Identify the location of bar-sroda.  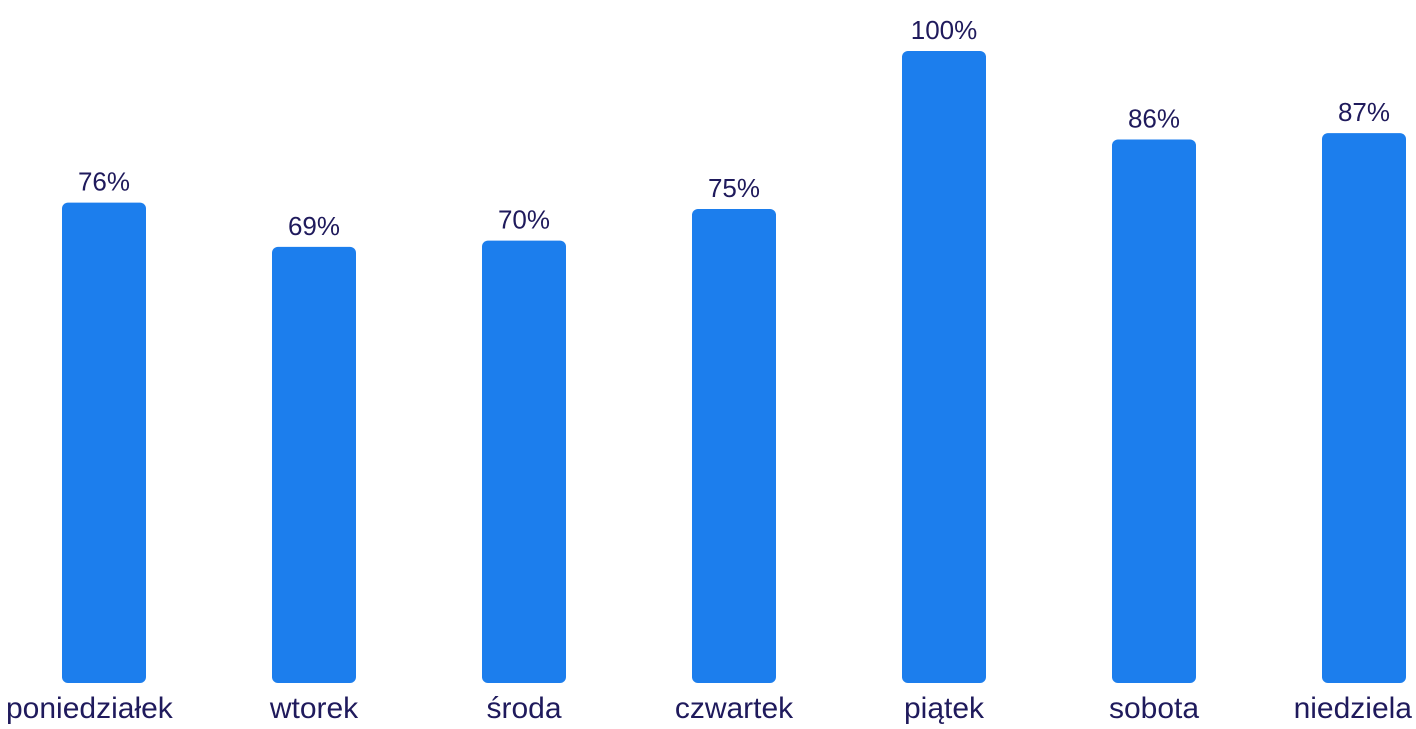
(524, 461).